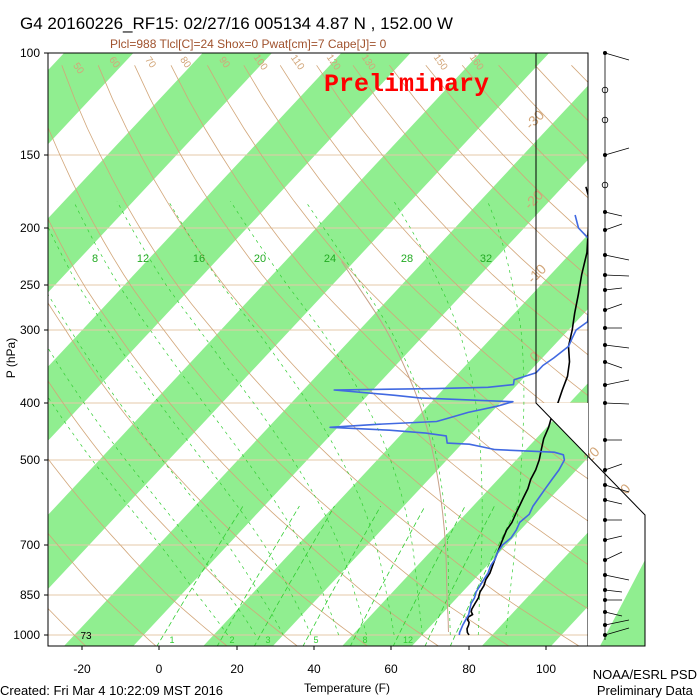  Describe the element at coordinates (82, 669) in the screenshot. I see `x-tick-label: -20` at that location.